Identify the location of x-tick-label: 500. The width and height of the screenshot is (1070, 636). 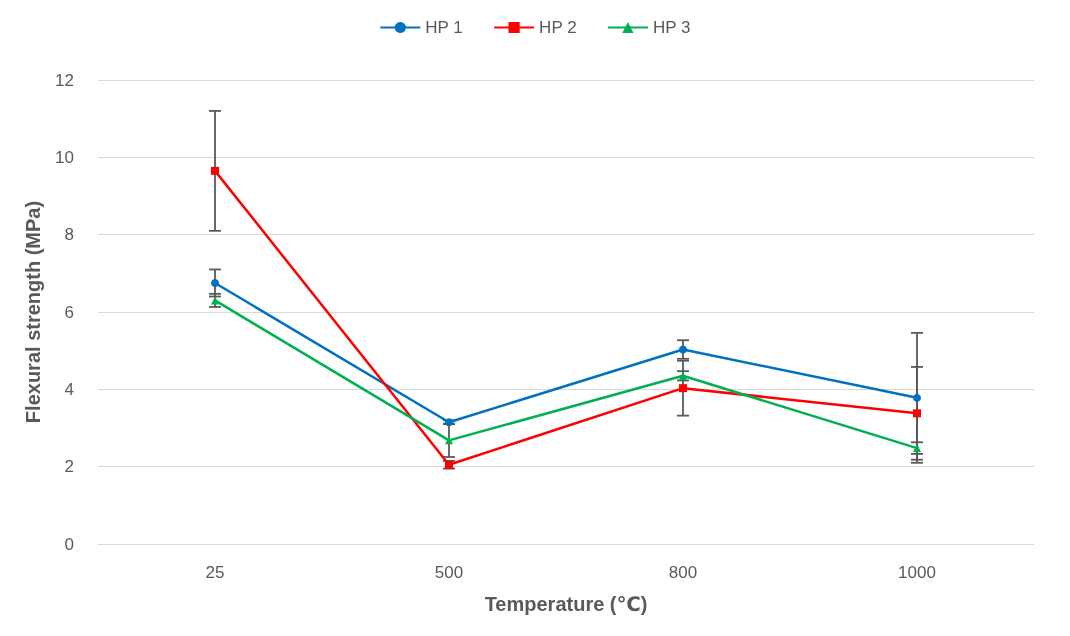
(449, 572).